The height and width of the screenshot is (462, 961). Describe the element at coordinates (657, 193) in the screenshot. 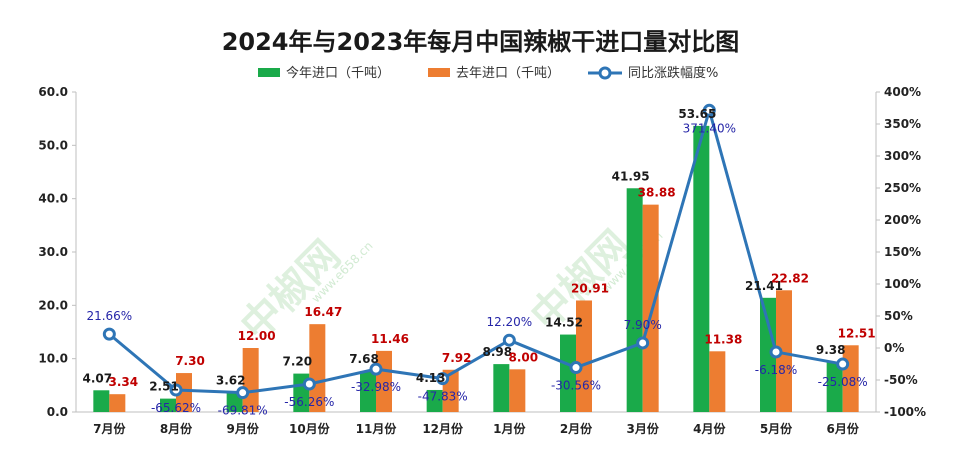

I see `data-label-previous: 38.88` at that location.